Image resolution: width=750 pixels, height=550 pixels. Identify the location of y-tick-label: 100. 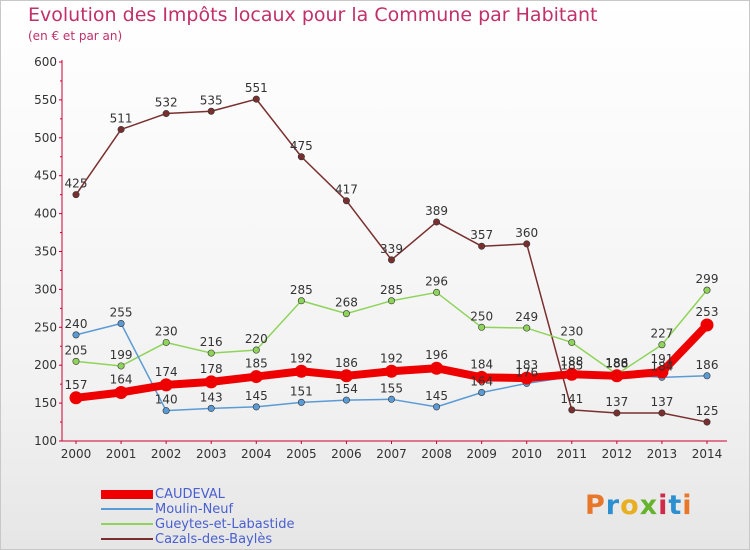
(45, 441).